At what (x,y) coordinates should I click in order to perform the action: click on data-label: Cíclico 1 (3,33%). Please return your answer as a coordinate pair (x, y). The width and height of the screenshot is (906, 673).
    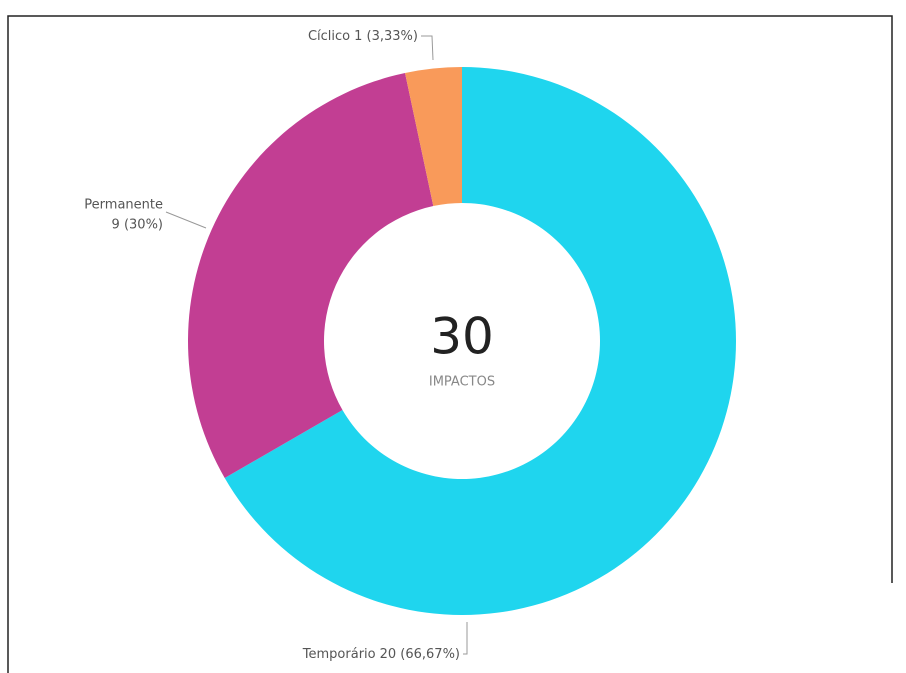
    Looking at the image, I should click on (363, 36).